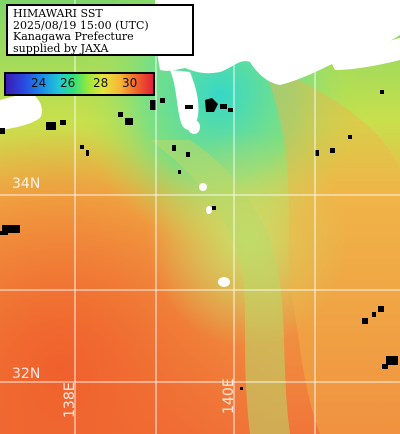 The width and height of the screenshot is (400, 434). I want to click on land-oshima, so click(194, 127).